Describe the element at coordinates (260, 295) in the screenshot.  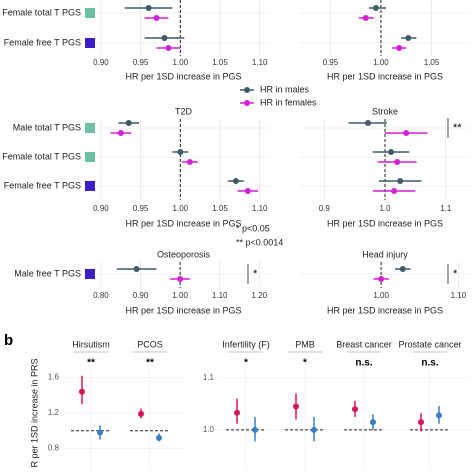
I see `x-tick-label: 1.20` at that location.